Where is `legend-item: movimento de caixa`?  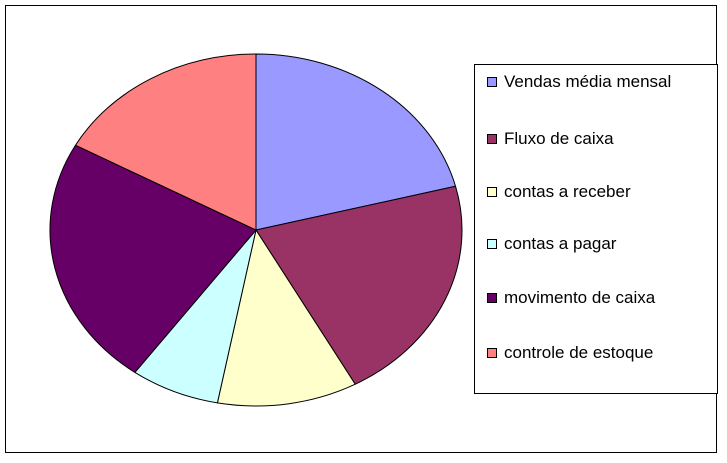
legend-item: movimento de caixa is located at coordinates (602, 298).